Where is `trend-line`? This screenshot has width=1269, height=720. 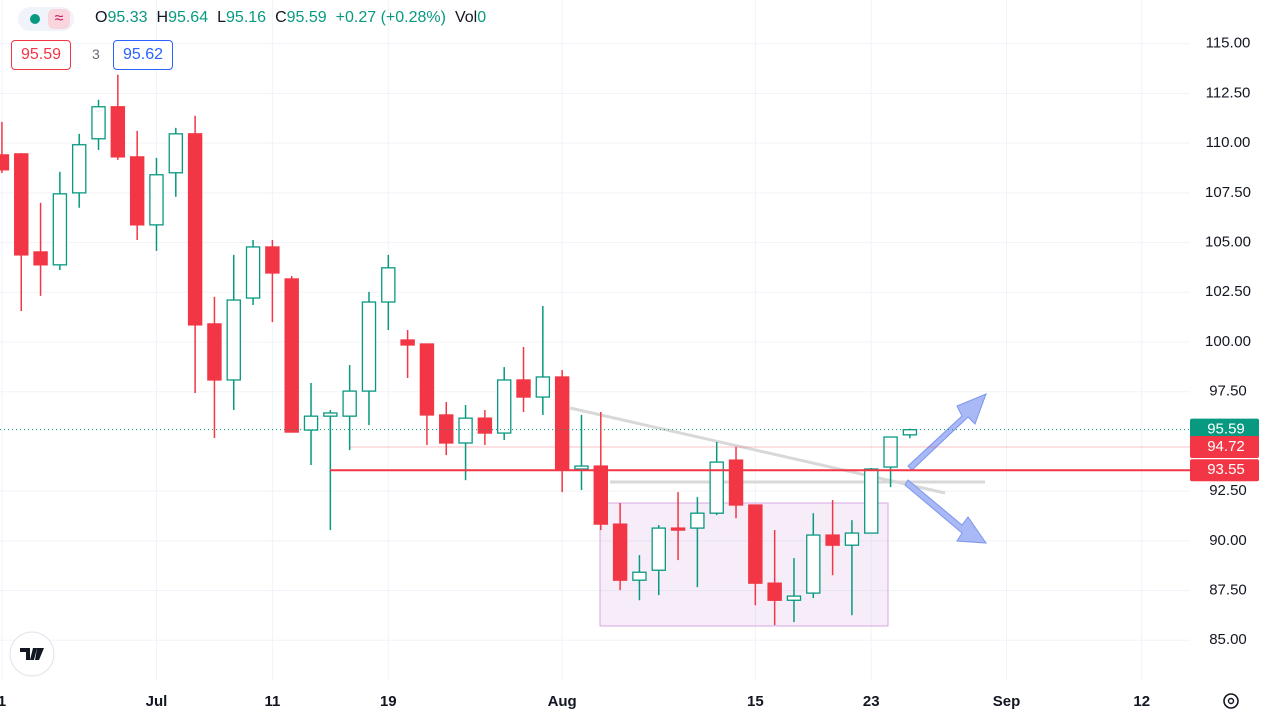
trend-line is located at coordinates (757, 450).